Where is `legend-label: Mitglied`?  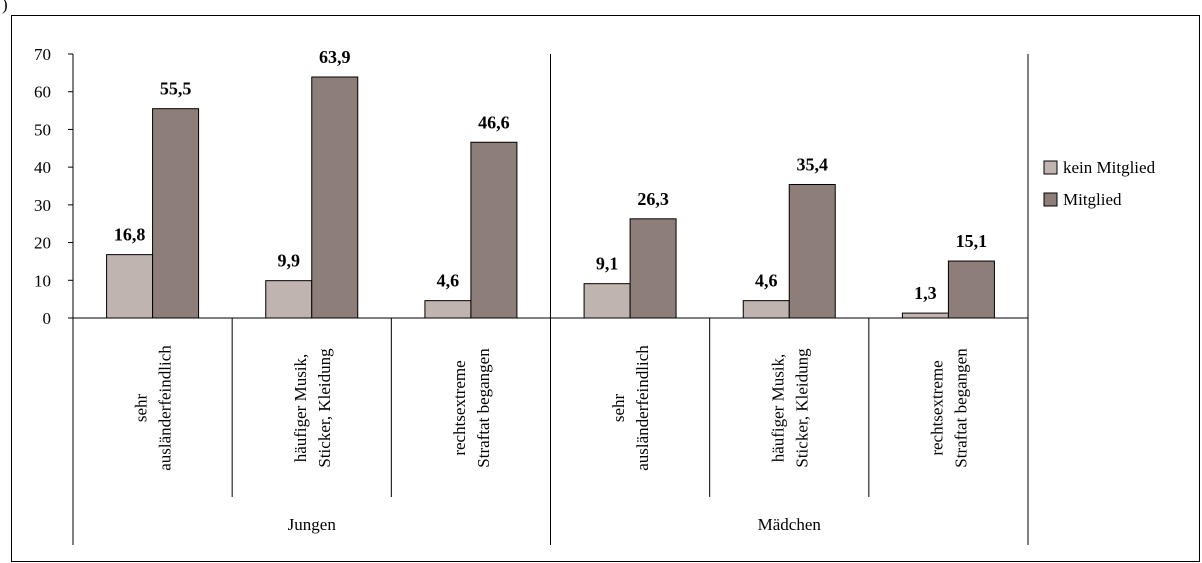
legend-label: Mitglied is located at coordinates (1092, 199).